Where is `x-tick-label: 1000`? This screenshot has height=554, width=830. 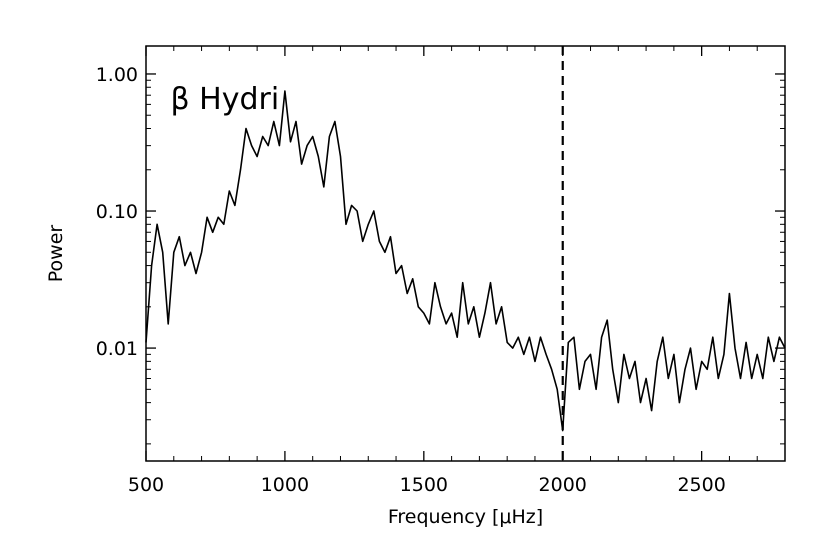 x-tick-label: 1000 is located at coordinates (285, 485).